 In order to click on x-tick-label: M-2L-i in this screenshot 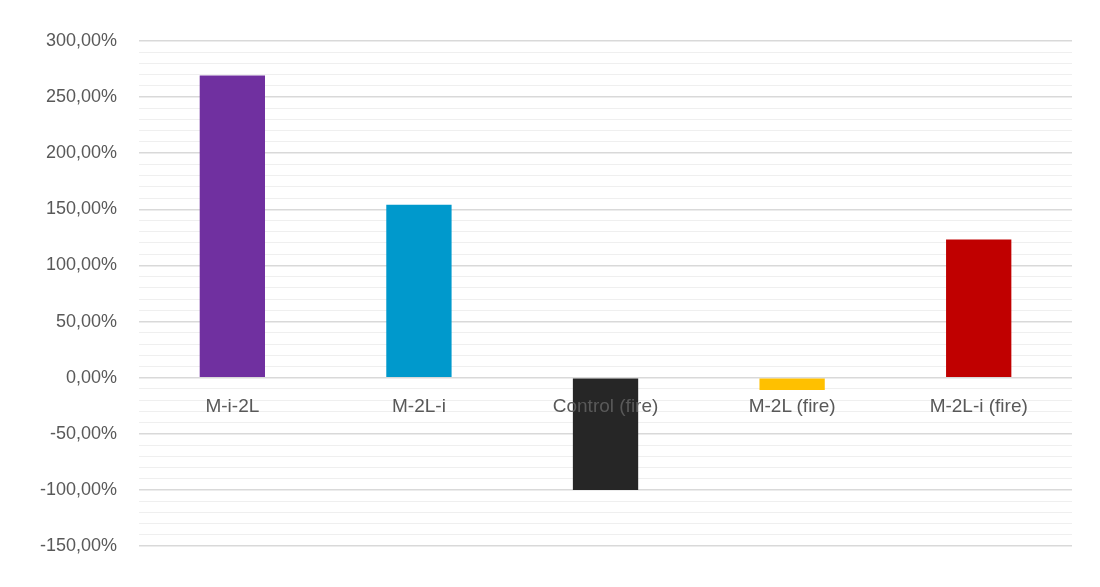, I will do `click(419, 406)`.